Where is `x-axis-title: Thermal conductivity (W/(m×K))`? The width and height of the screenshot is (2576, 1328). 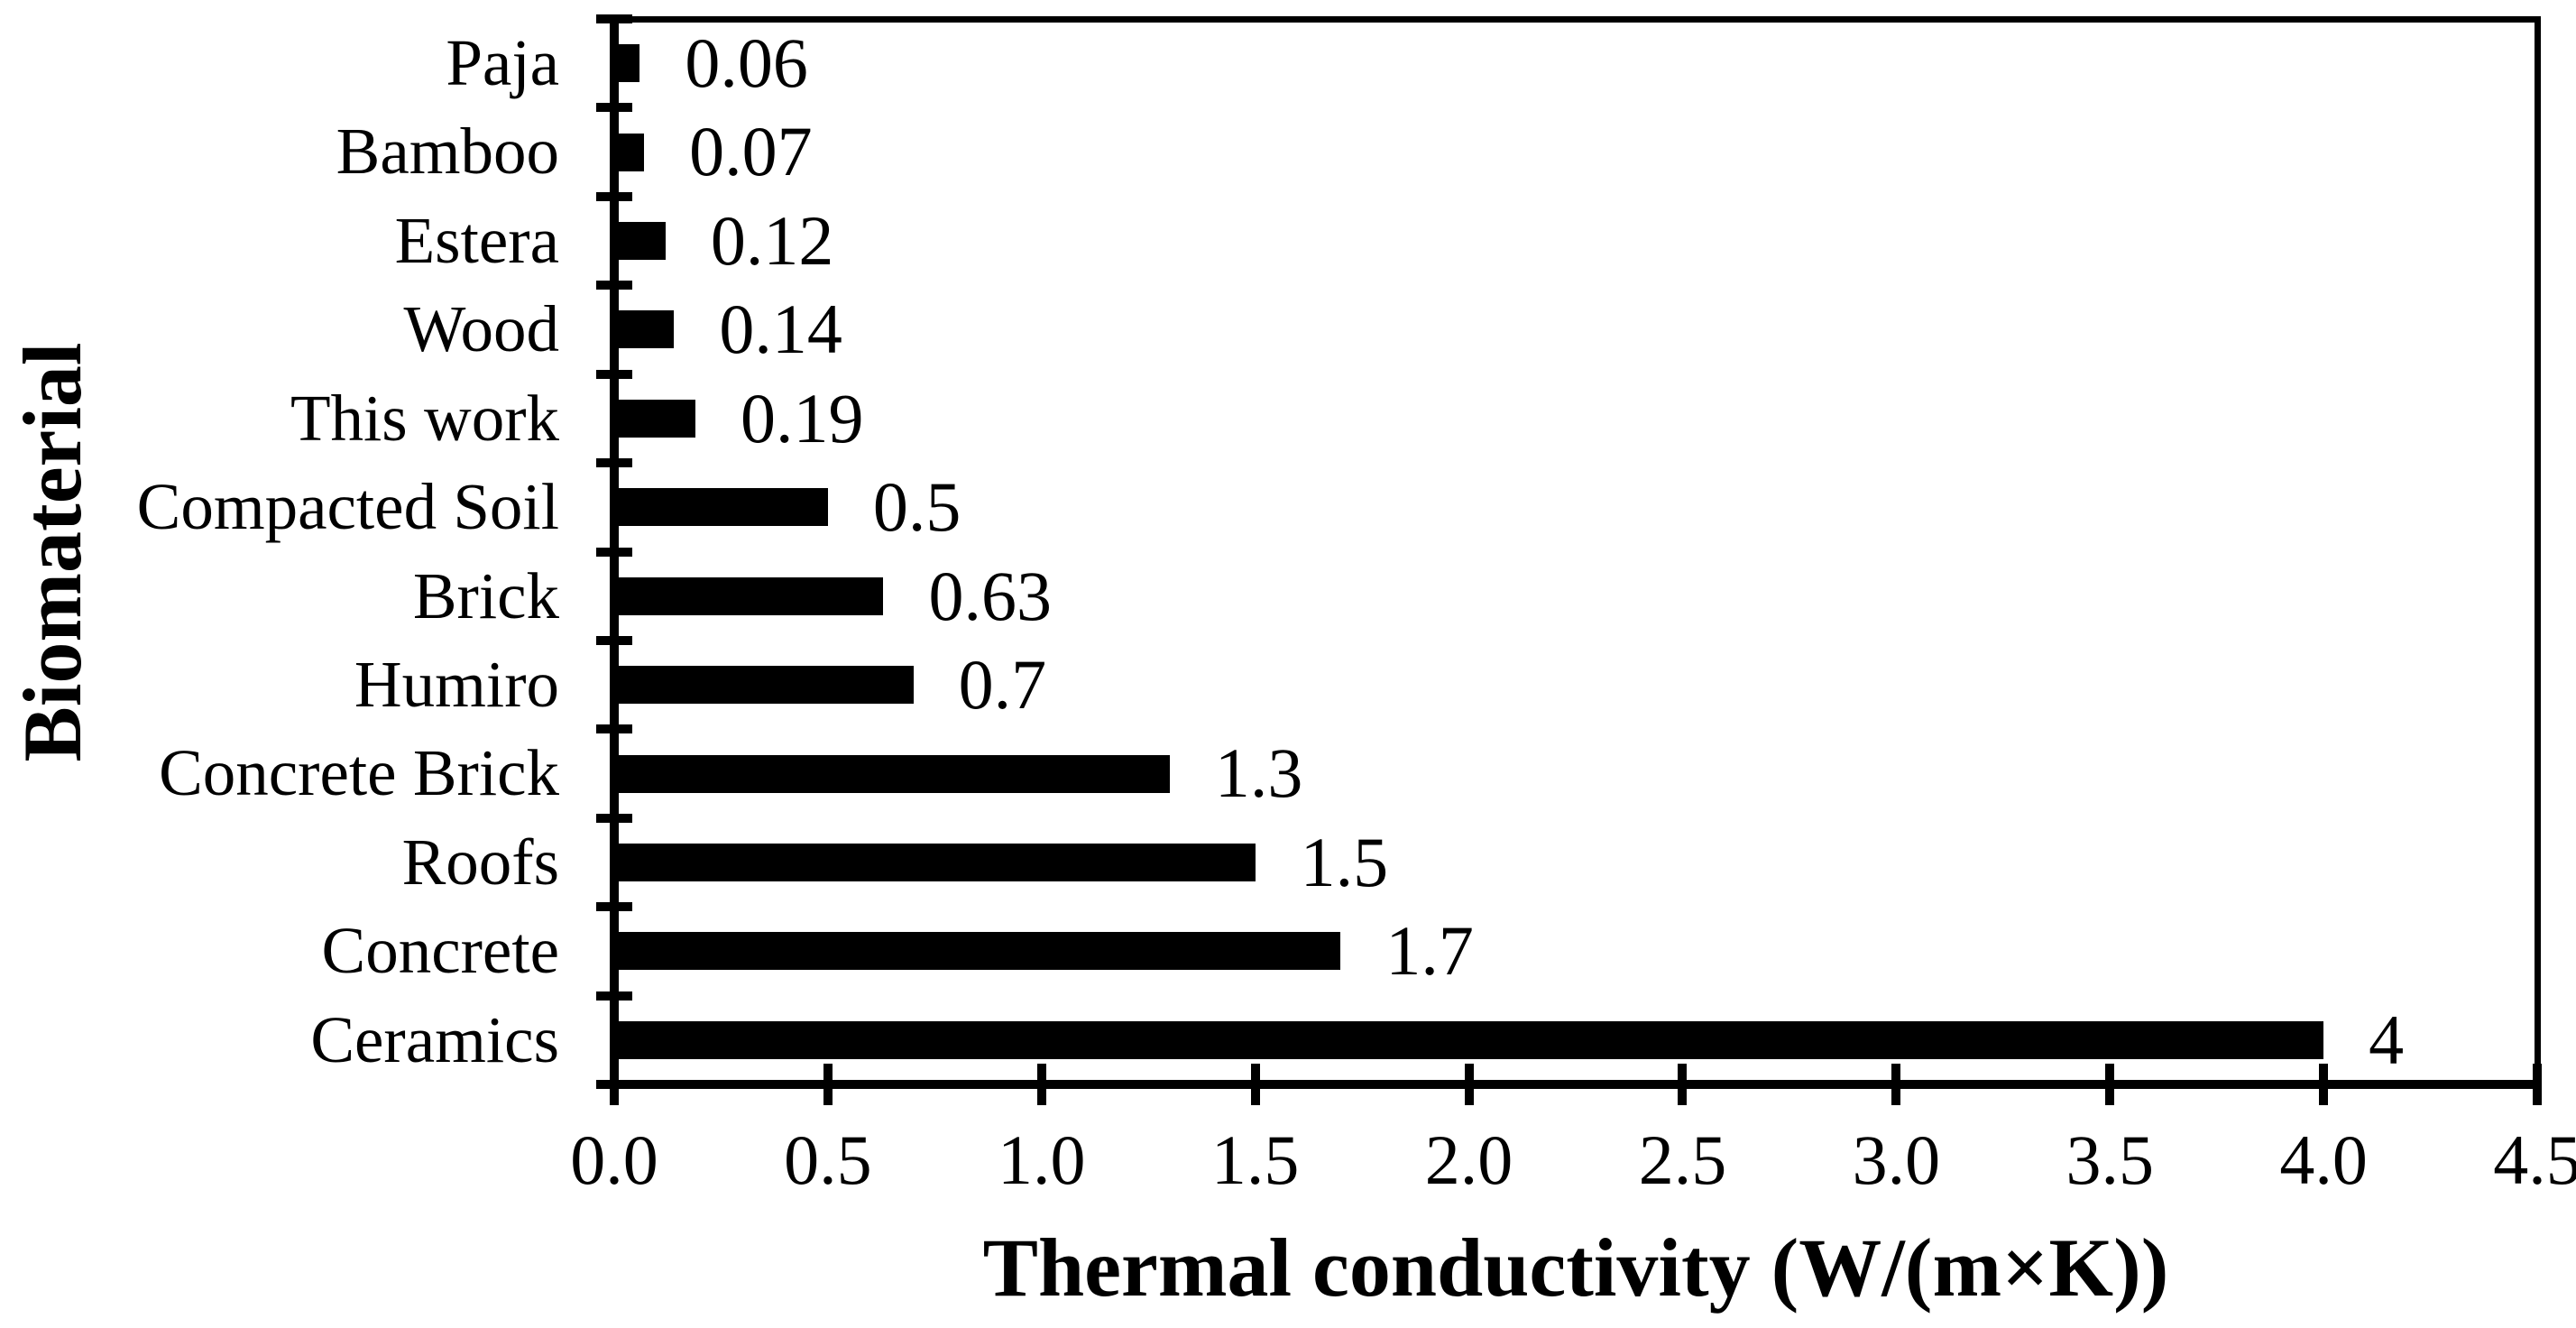 x-axis-title: Thermal conductivity (W/(m×K)) is located at coordinates (1575, 1268).